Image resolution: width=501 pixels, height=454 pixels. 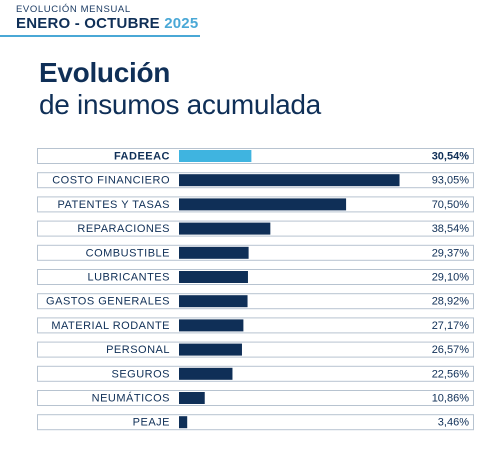 What do you see at coordinates (451, 253) in the screenshot?
I see `value-label: 29,37%` at bounding box center [451, 253].